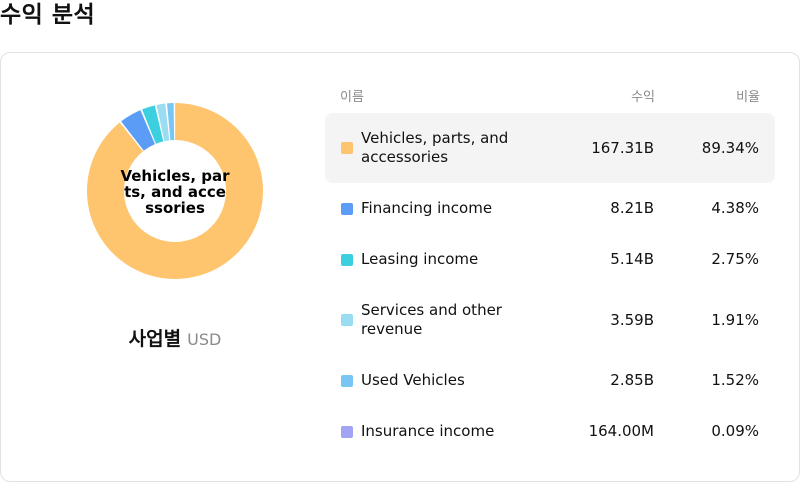 The image size is (800, 482). What do you see at coordinates (550, 208) in the screenshot?
I see `table-row: Financing income 8.21B 4.38%` at bounding box center [550, 208].